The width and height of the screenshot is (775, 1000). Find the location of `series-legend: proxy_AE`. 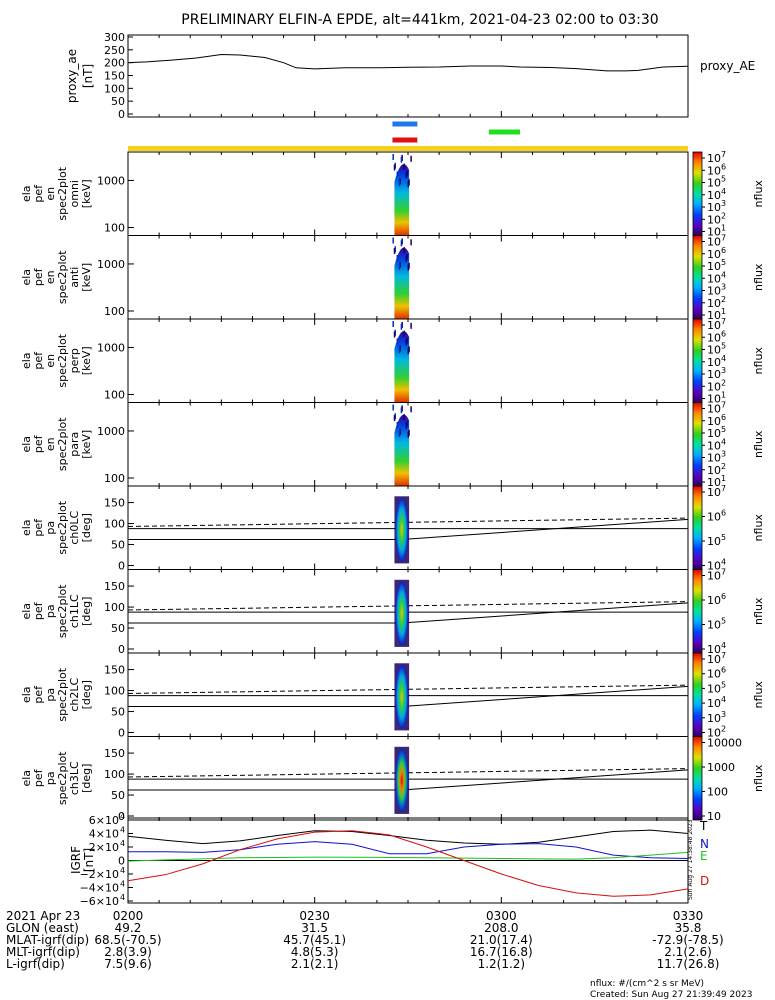

series-legend: proxy_AE is located at coordinates (727, 66).